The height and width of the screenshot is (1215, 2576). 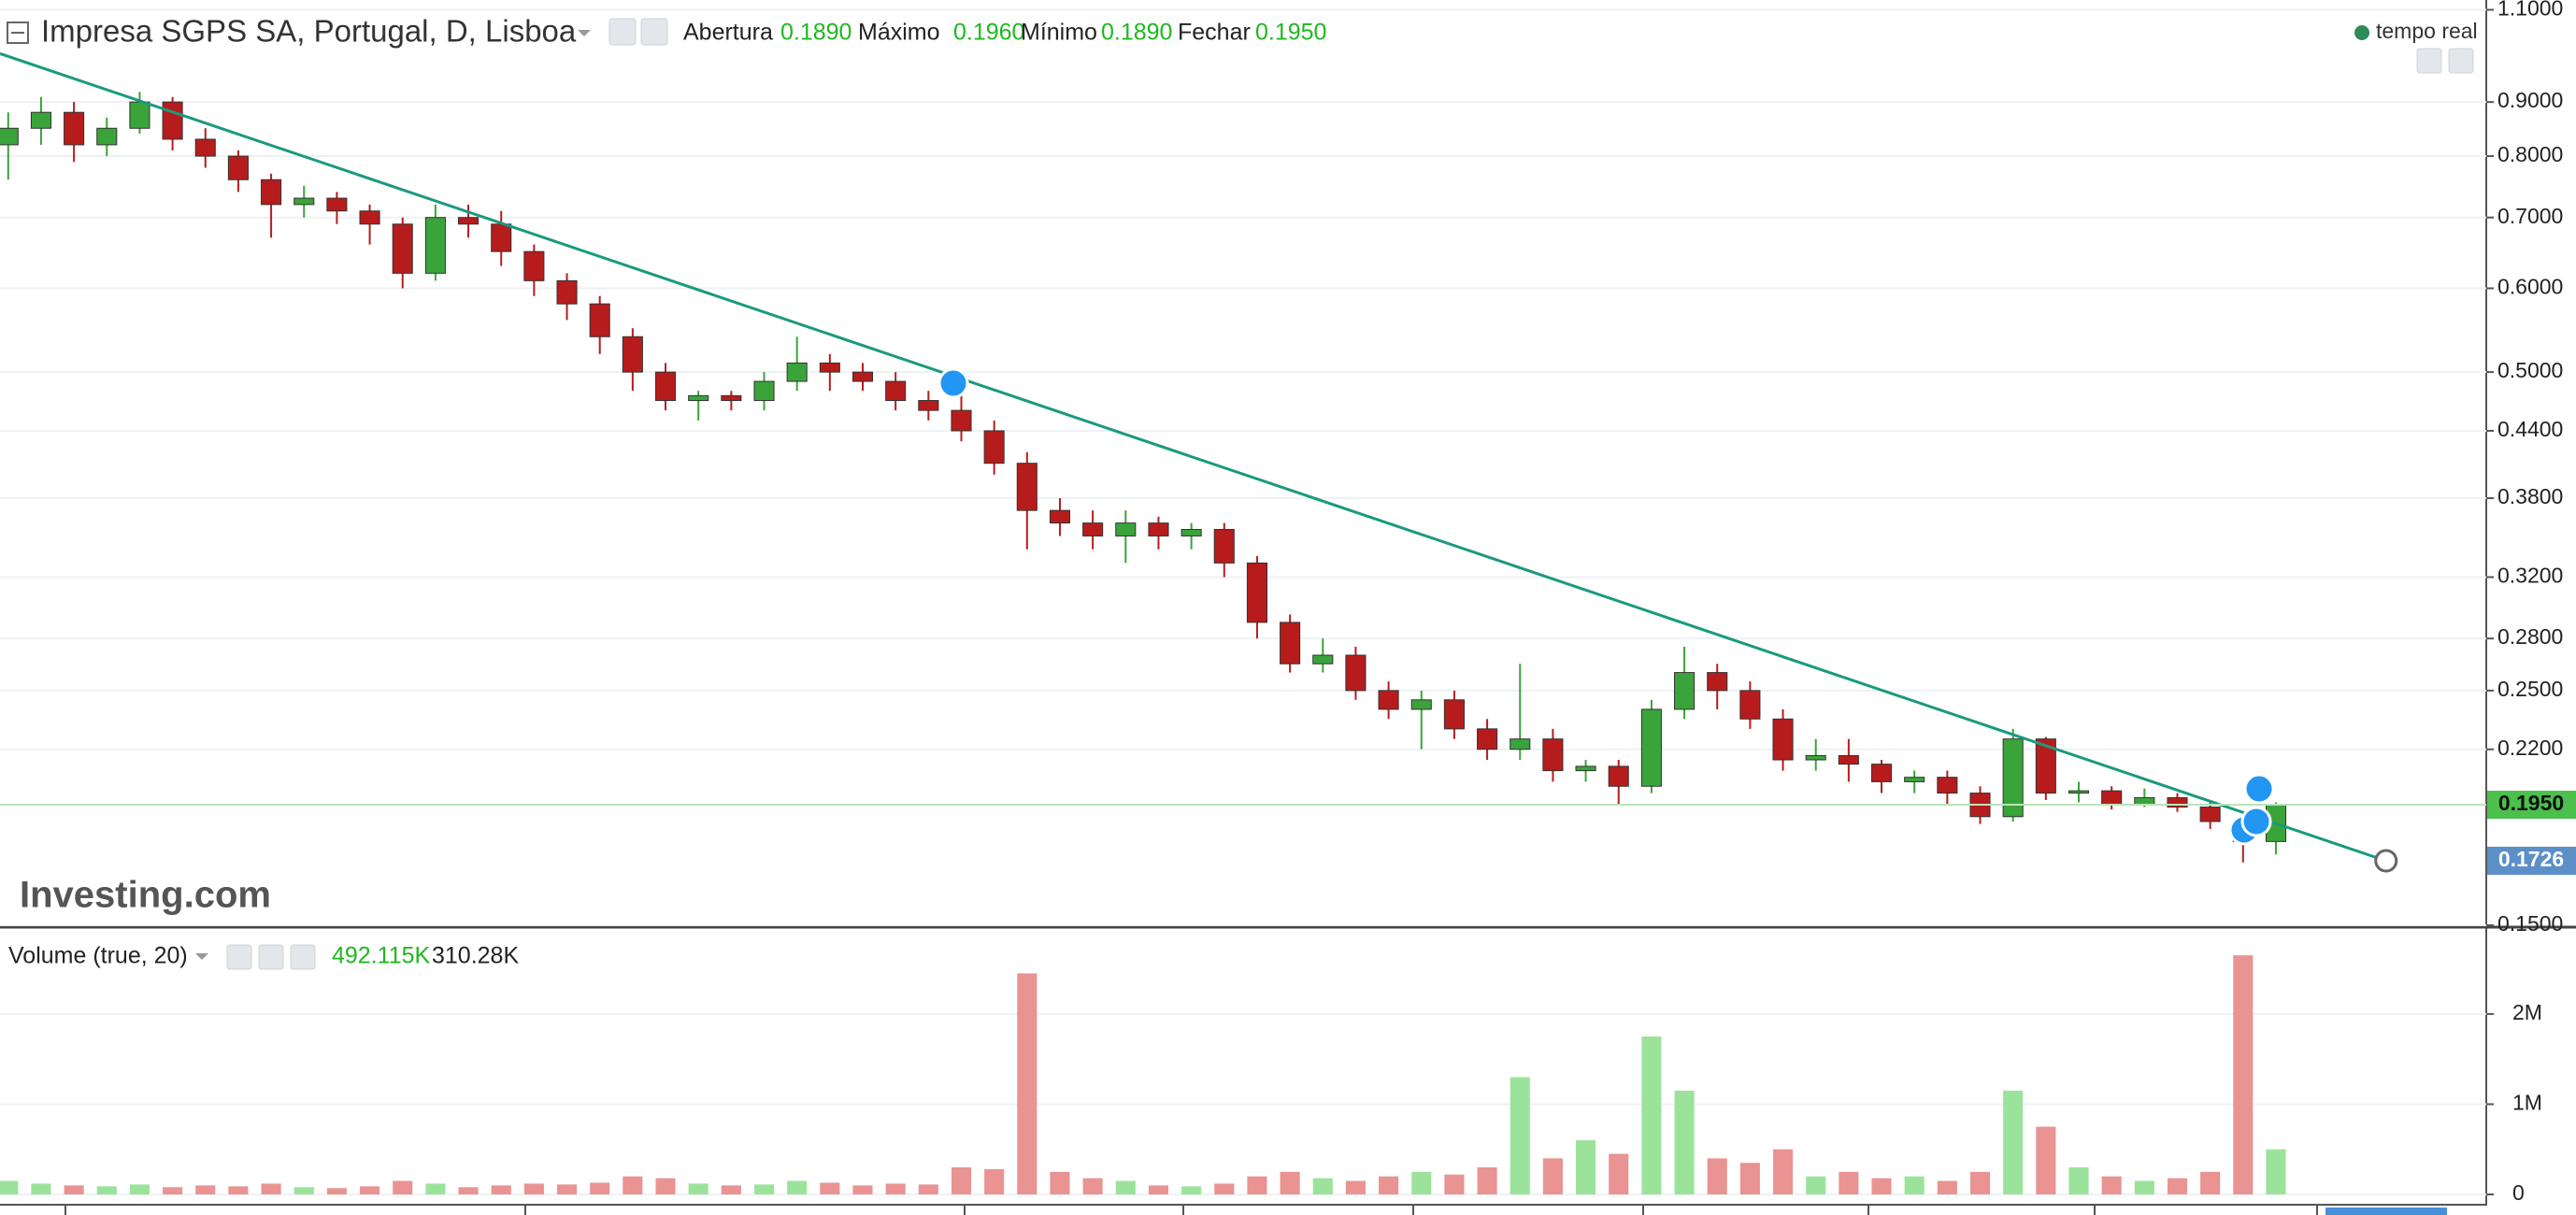 I want to click on y-tick-label: 0.6000, so click(x=2530, y=287).